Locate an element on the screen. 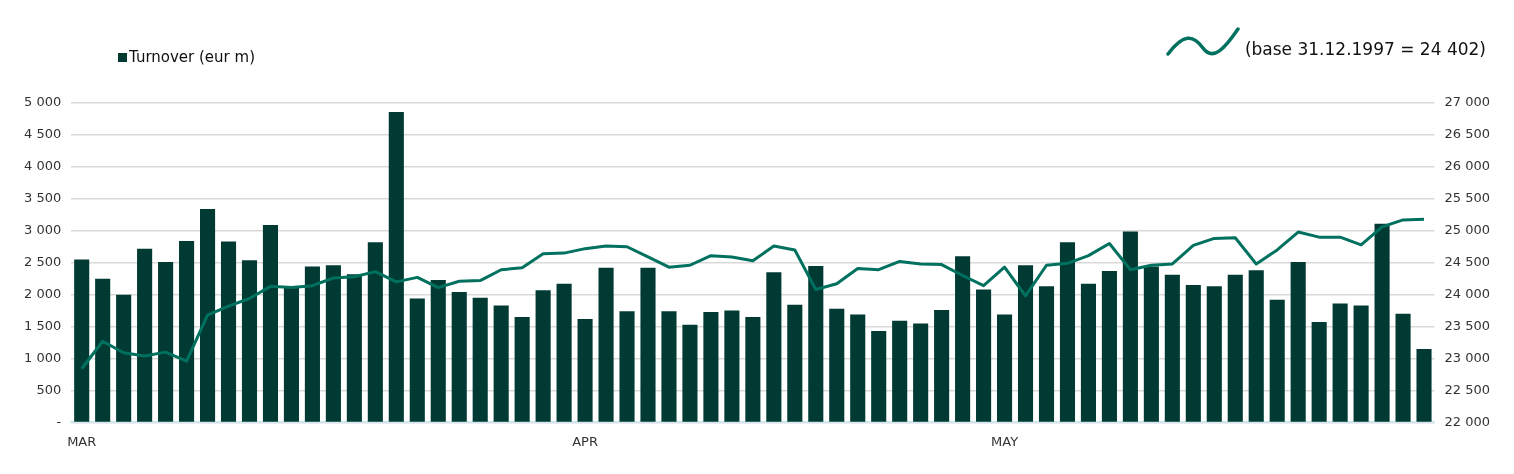 This screenshot has width=1514, height=474. x-tick-label: MAY is located at coordinates (1005, 441).